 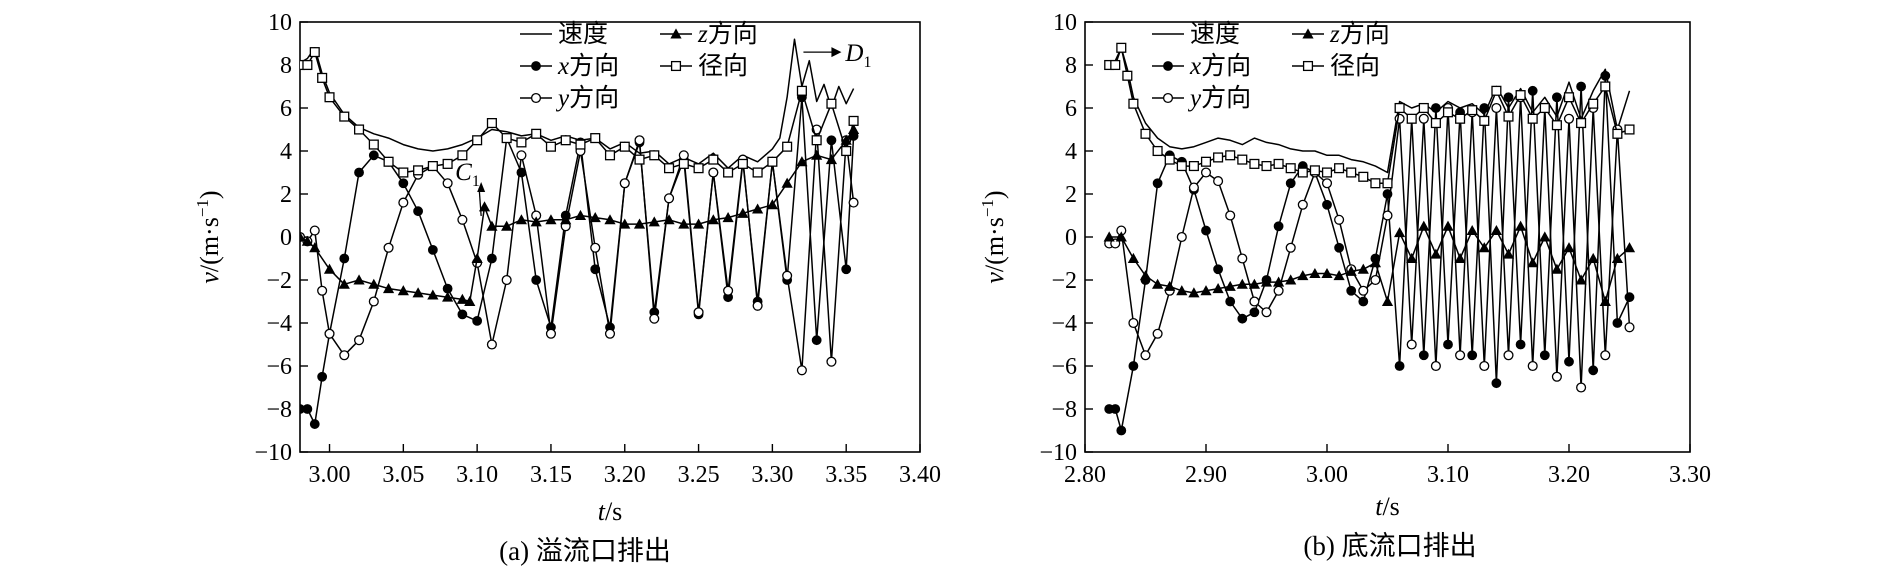 I want to click on y-tick-label: 10, so click(x=280, y=23).